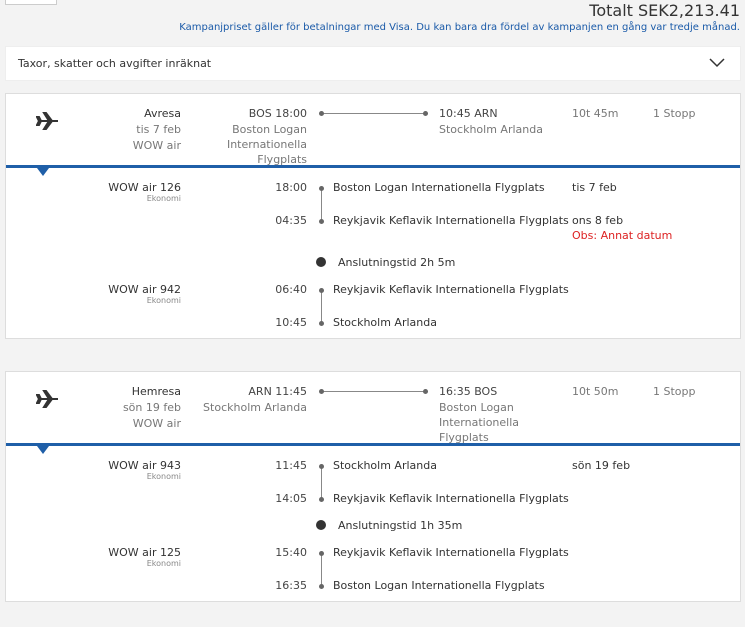  I want to click on flight-number: WOW air 942, so click(144, 289).